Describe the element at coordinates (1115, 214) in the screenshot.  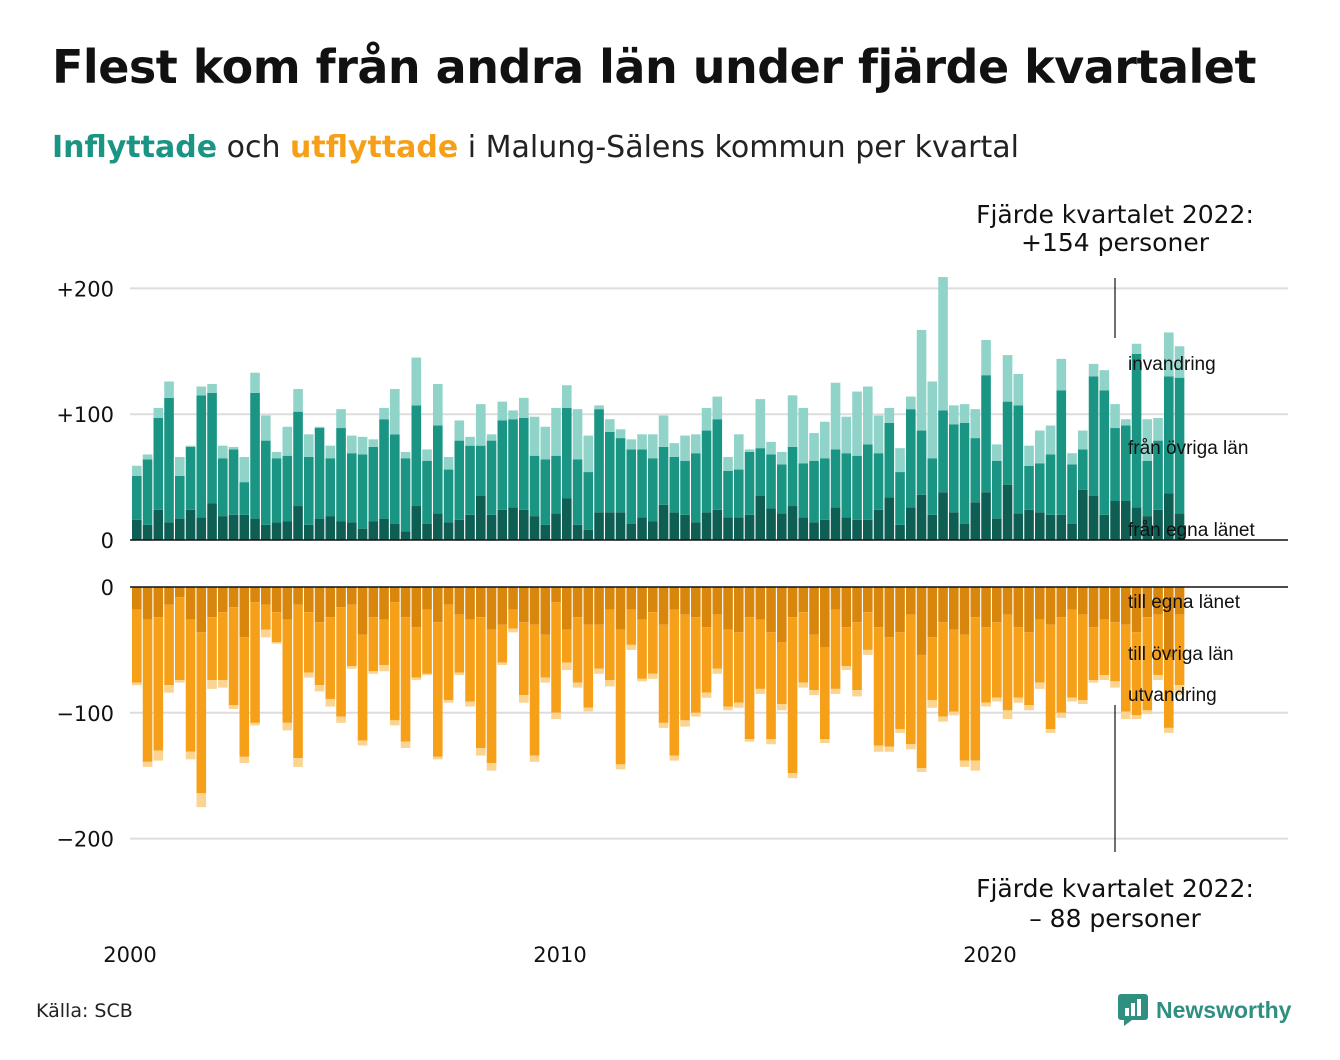
I see `annotation-top-line1: Fjärde kvartalet 2022:` at that location.